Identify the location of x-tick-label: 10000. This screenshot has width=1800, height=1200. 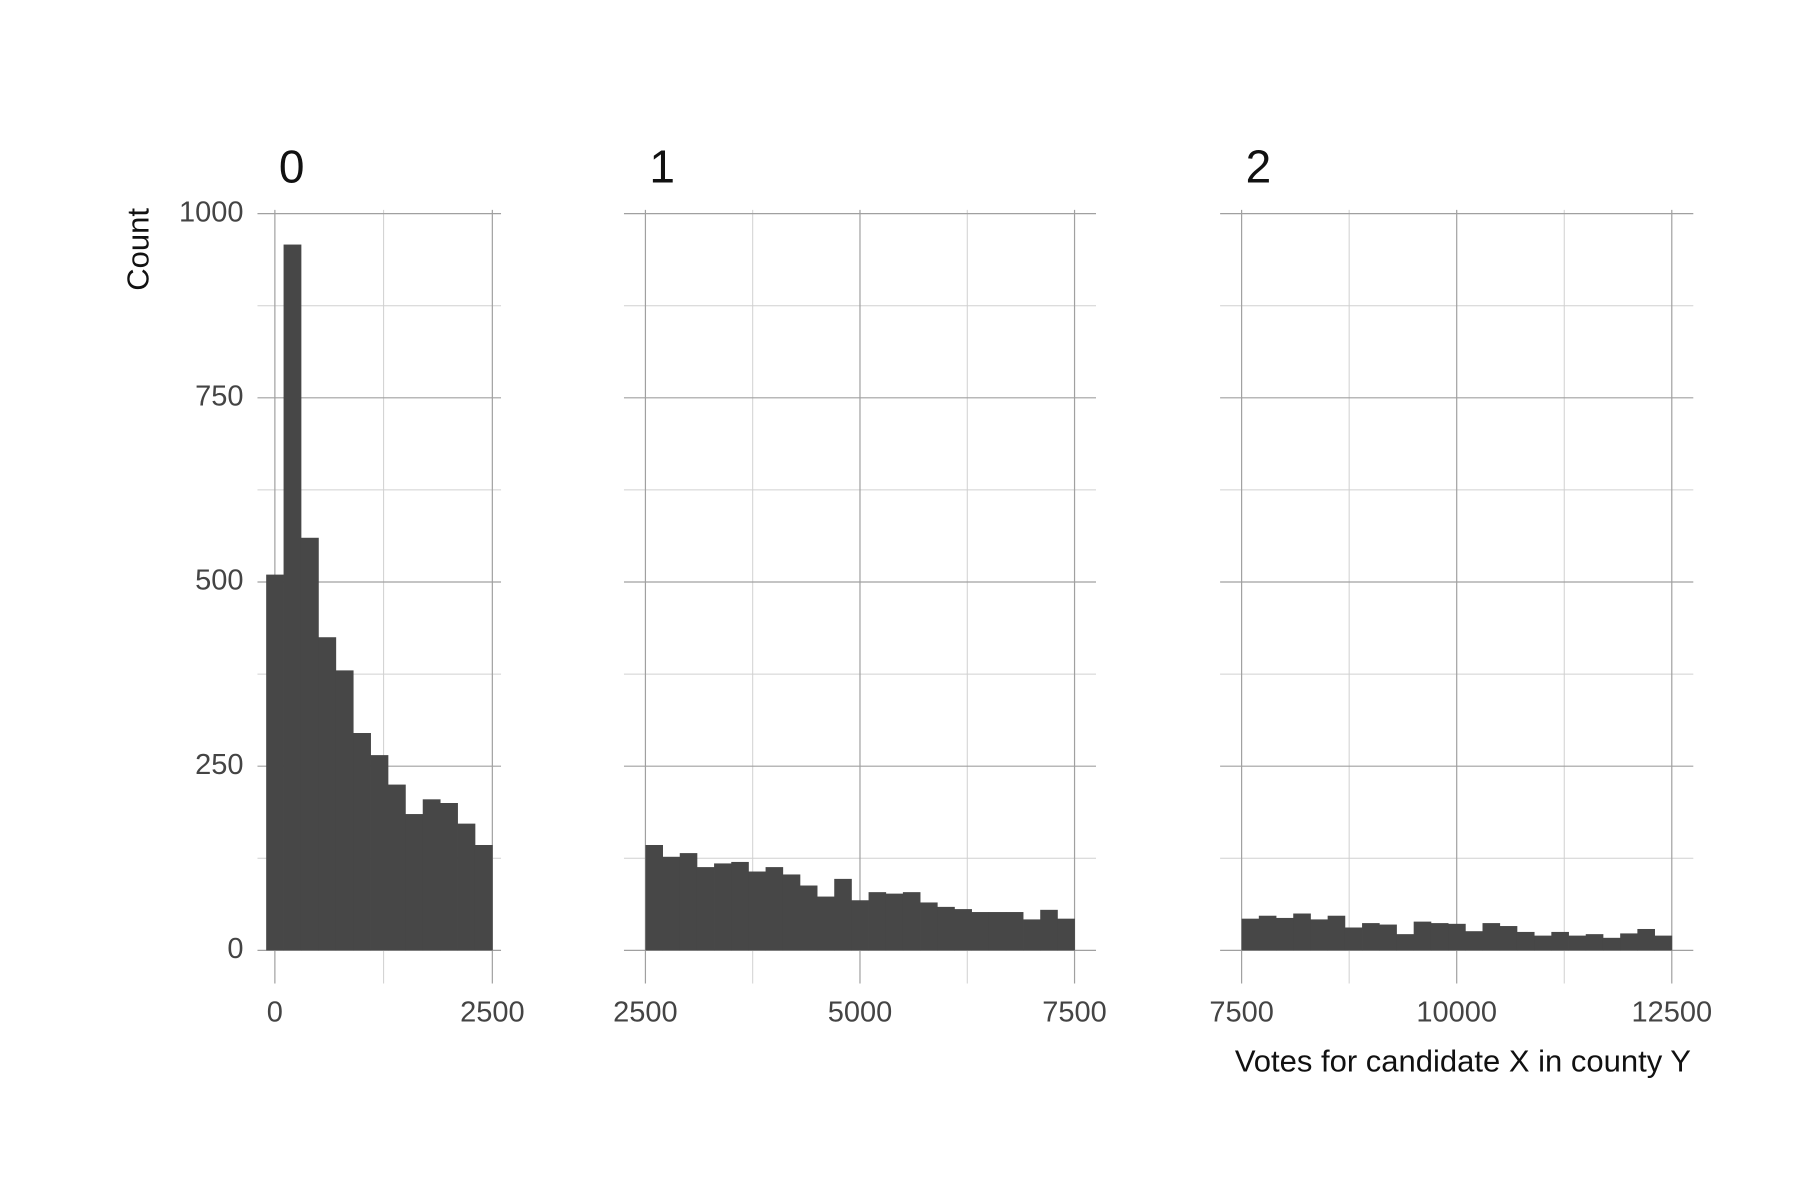
(1456, 1012).